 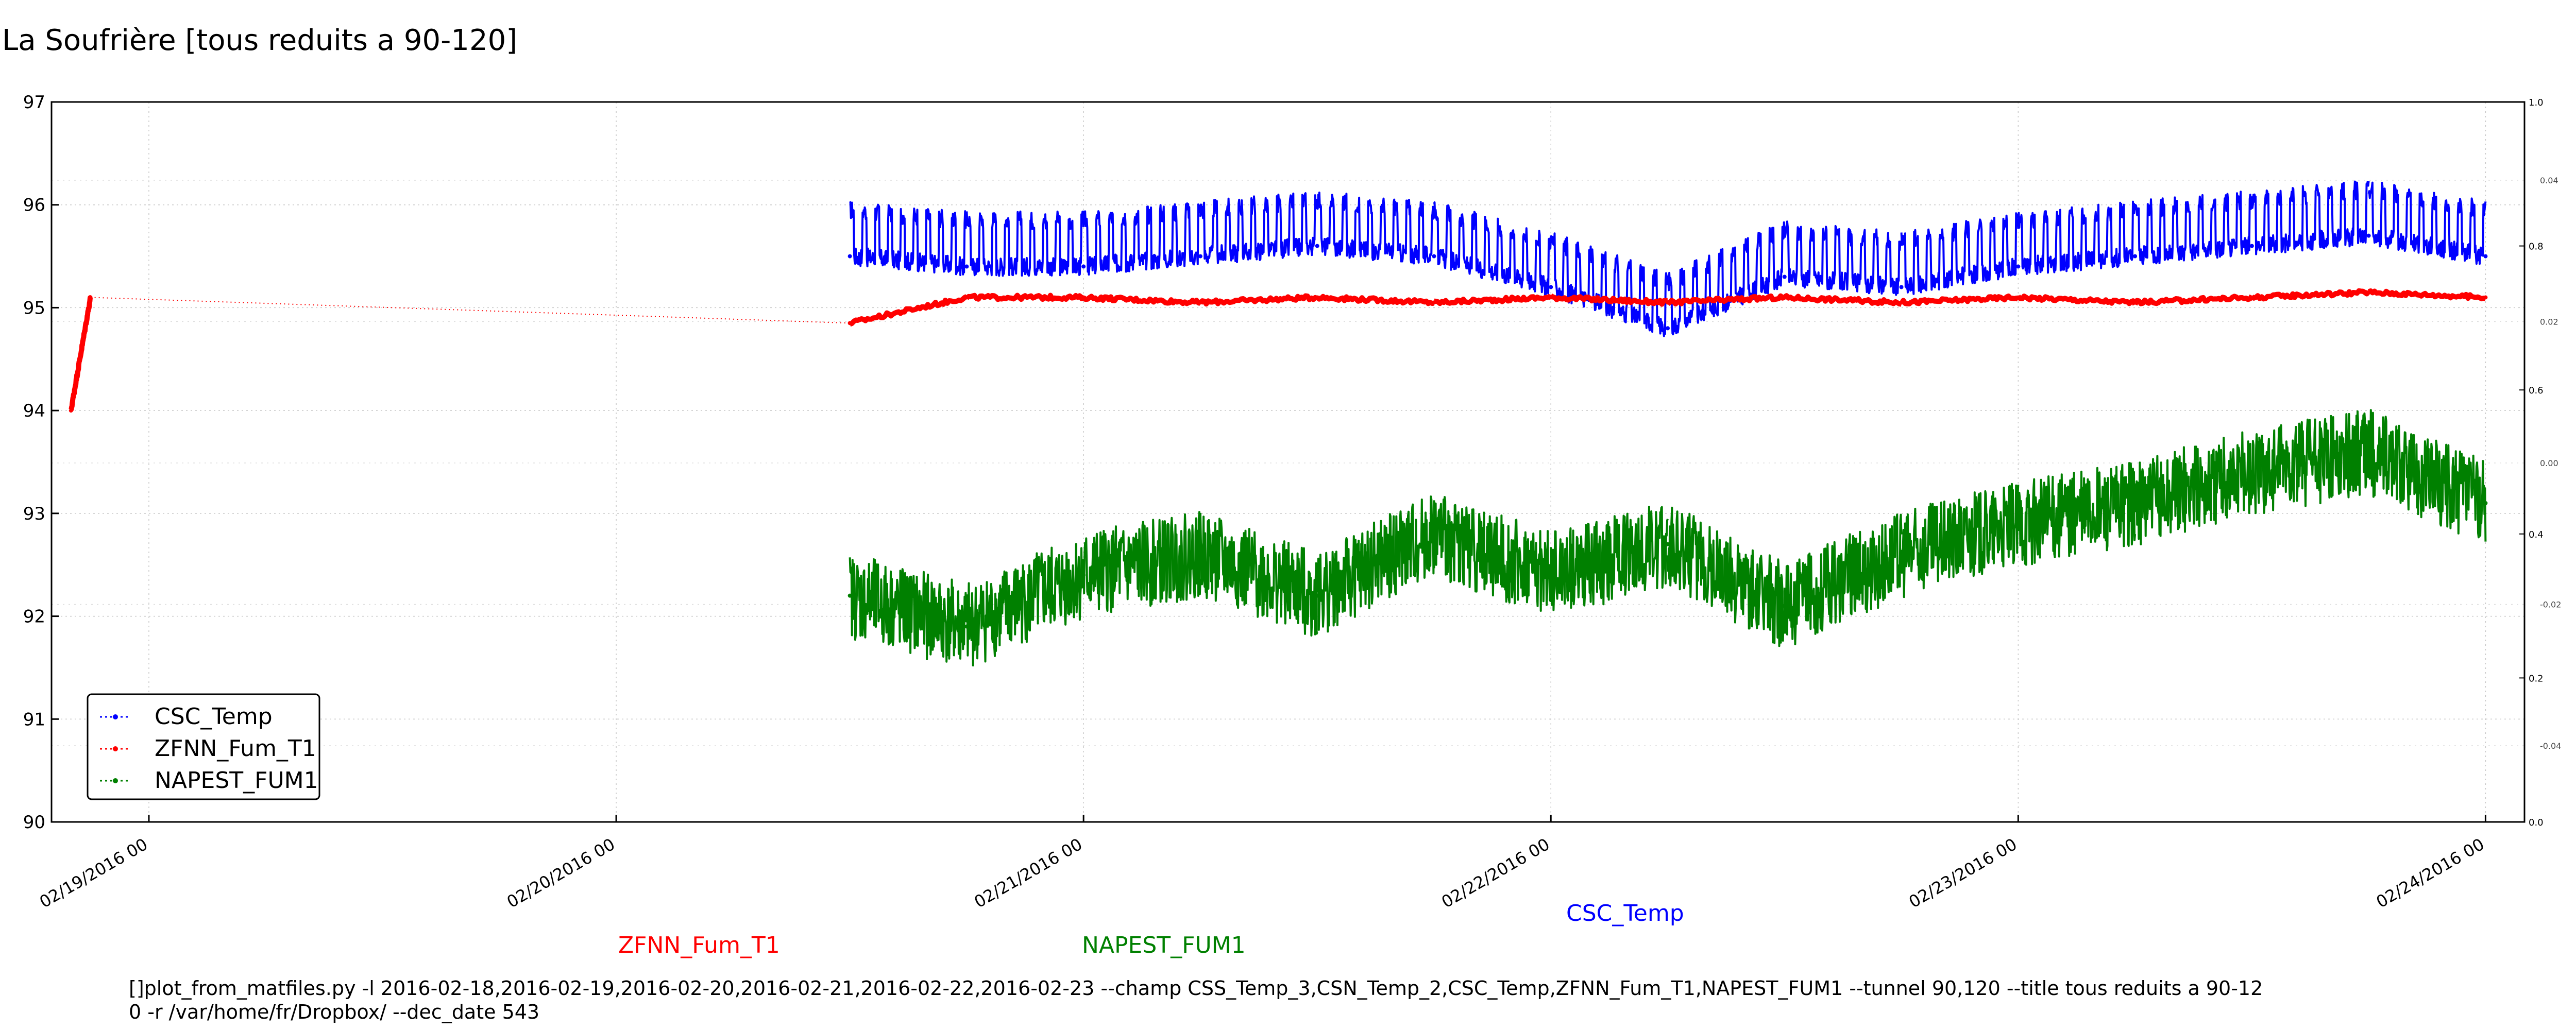 What do you see at coordinates (34, 822) in the screenshot?
I see `y-tick-label: 90` at bounding box center [34, 822].